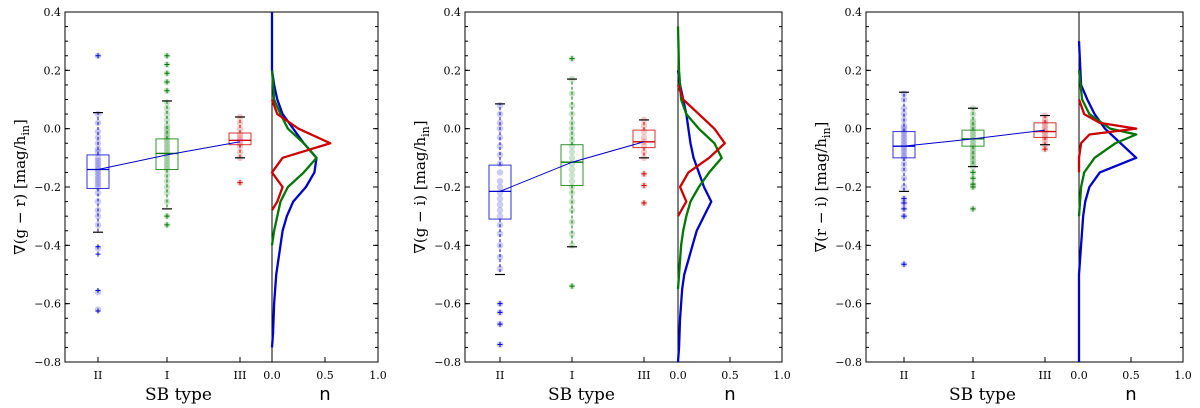 This screenshot has height=408, width=1200. Describe the element at coordinates (1183, 375) in the screenshot. I see `hist-x-tick-label: 1.0` at that location.